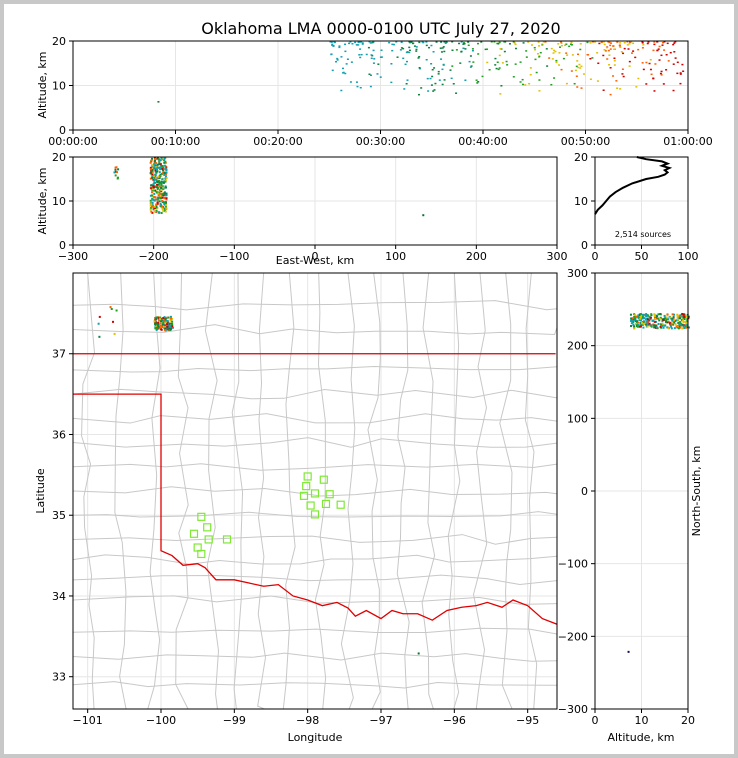 This screenshot has height=758, width=738. What do you see at coordinates (454, 720) in the screenshot?
I see `longitude-tick-label: −96` at bounding box center [454, 720].